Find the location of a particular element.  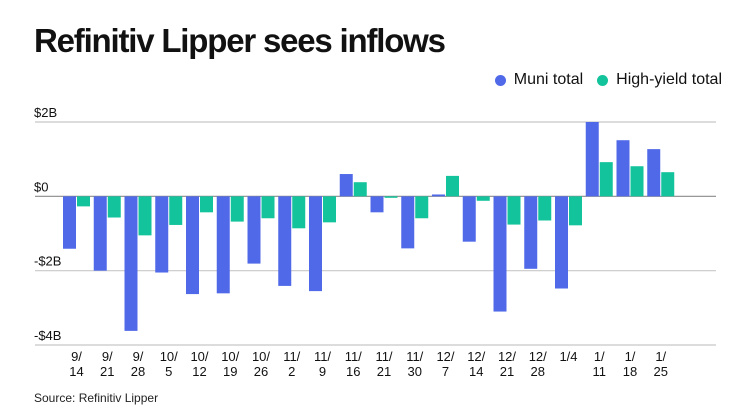

x-tick-label: 12/21 is located at coordinates (507, 364).